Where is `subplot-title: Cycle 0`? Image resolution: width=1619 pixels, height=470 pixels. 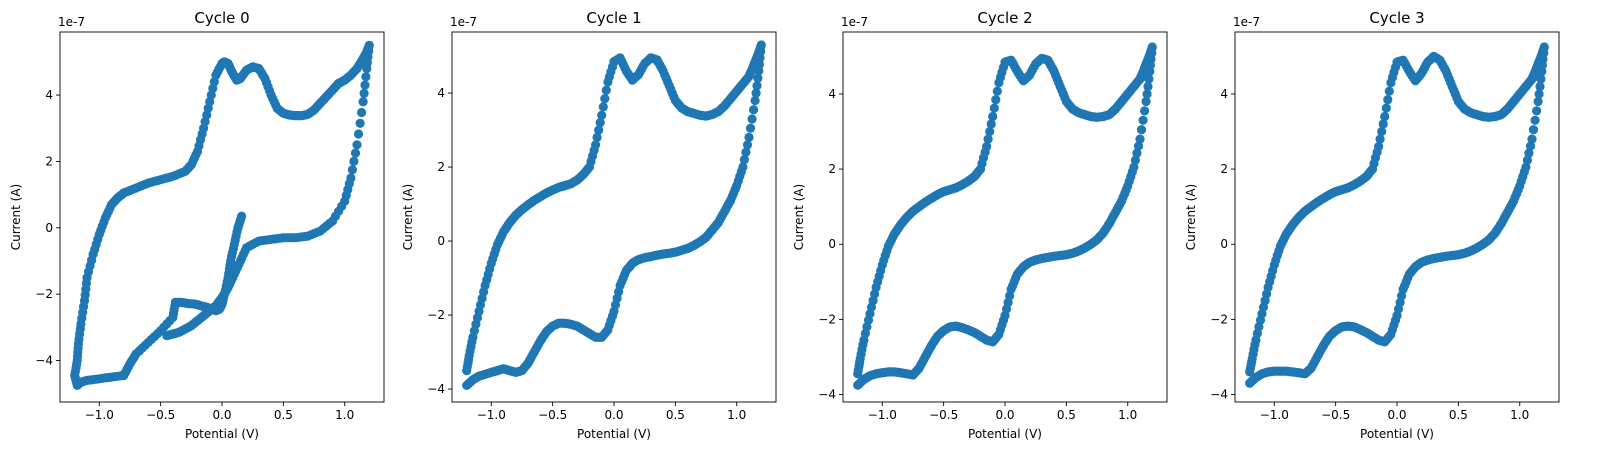
subplot-title: Cycle 0 is located at coordinates (221, 18).